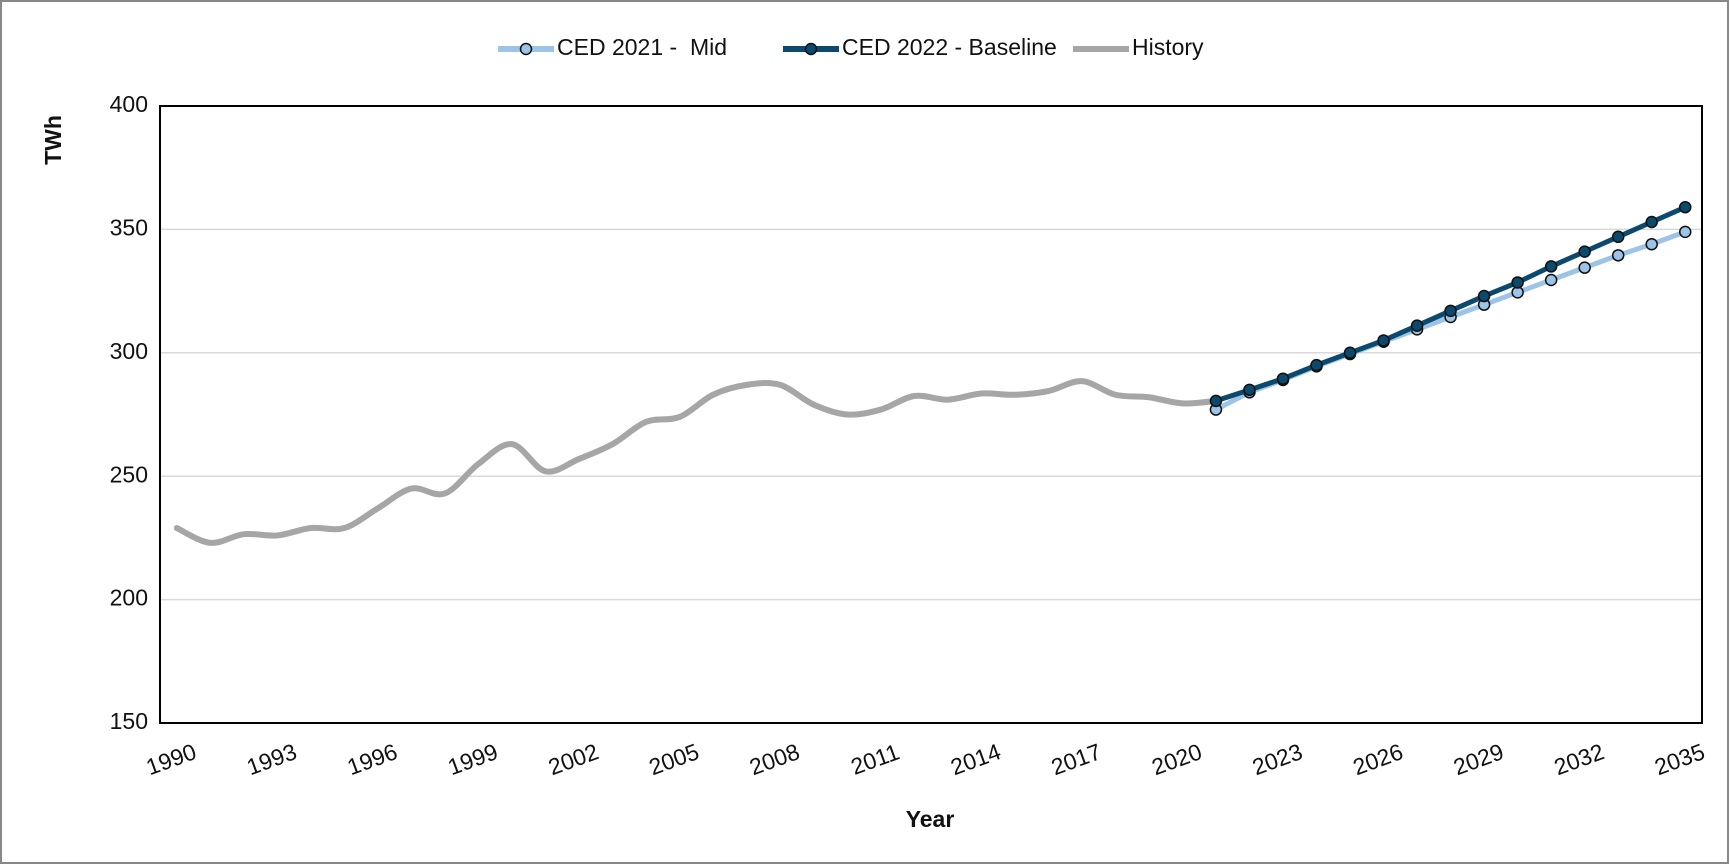 The image size is (1730, 865). Describe the element at coordinates (53, 140) in the screenshot. I see `y-axis-label: TWh` at that location.